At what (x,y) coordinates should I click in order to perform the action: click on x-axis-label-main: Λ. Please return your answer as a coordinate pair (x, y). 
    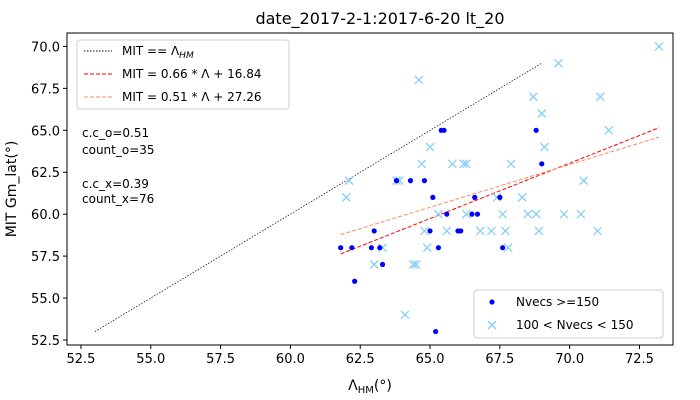
    Looking at the image, I should click on (353, 386).